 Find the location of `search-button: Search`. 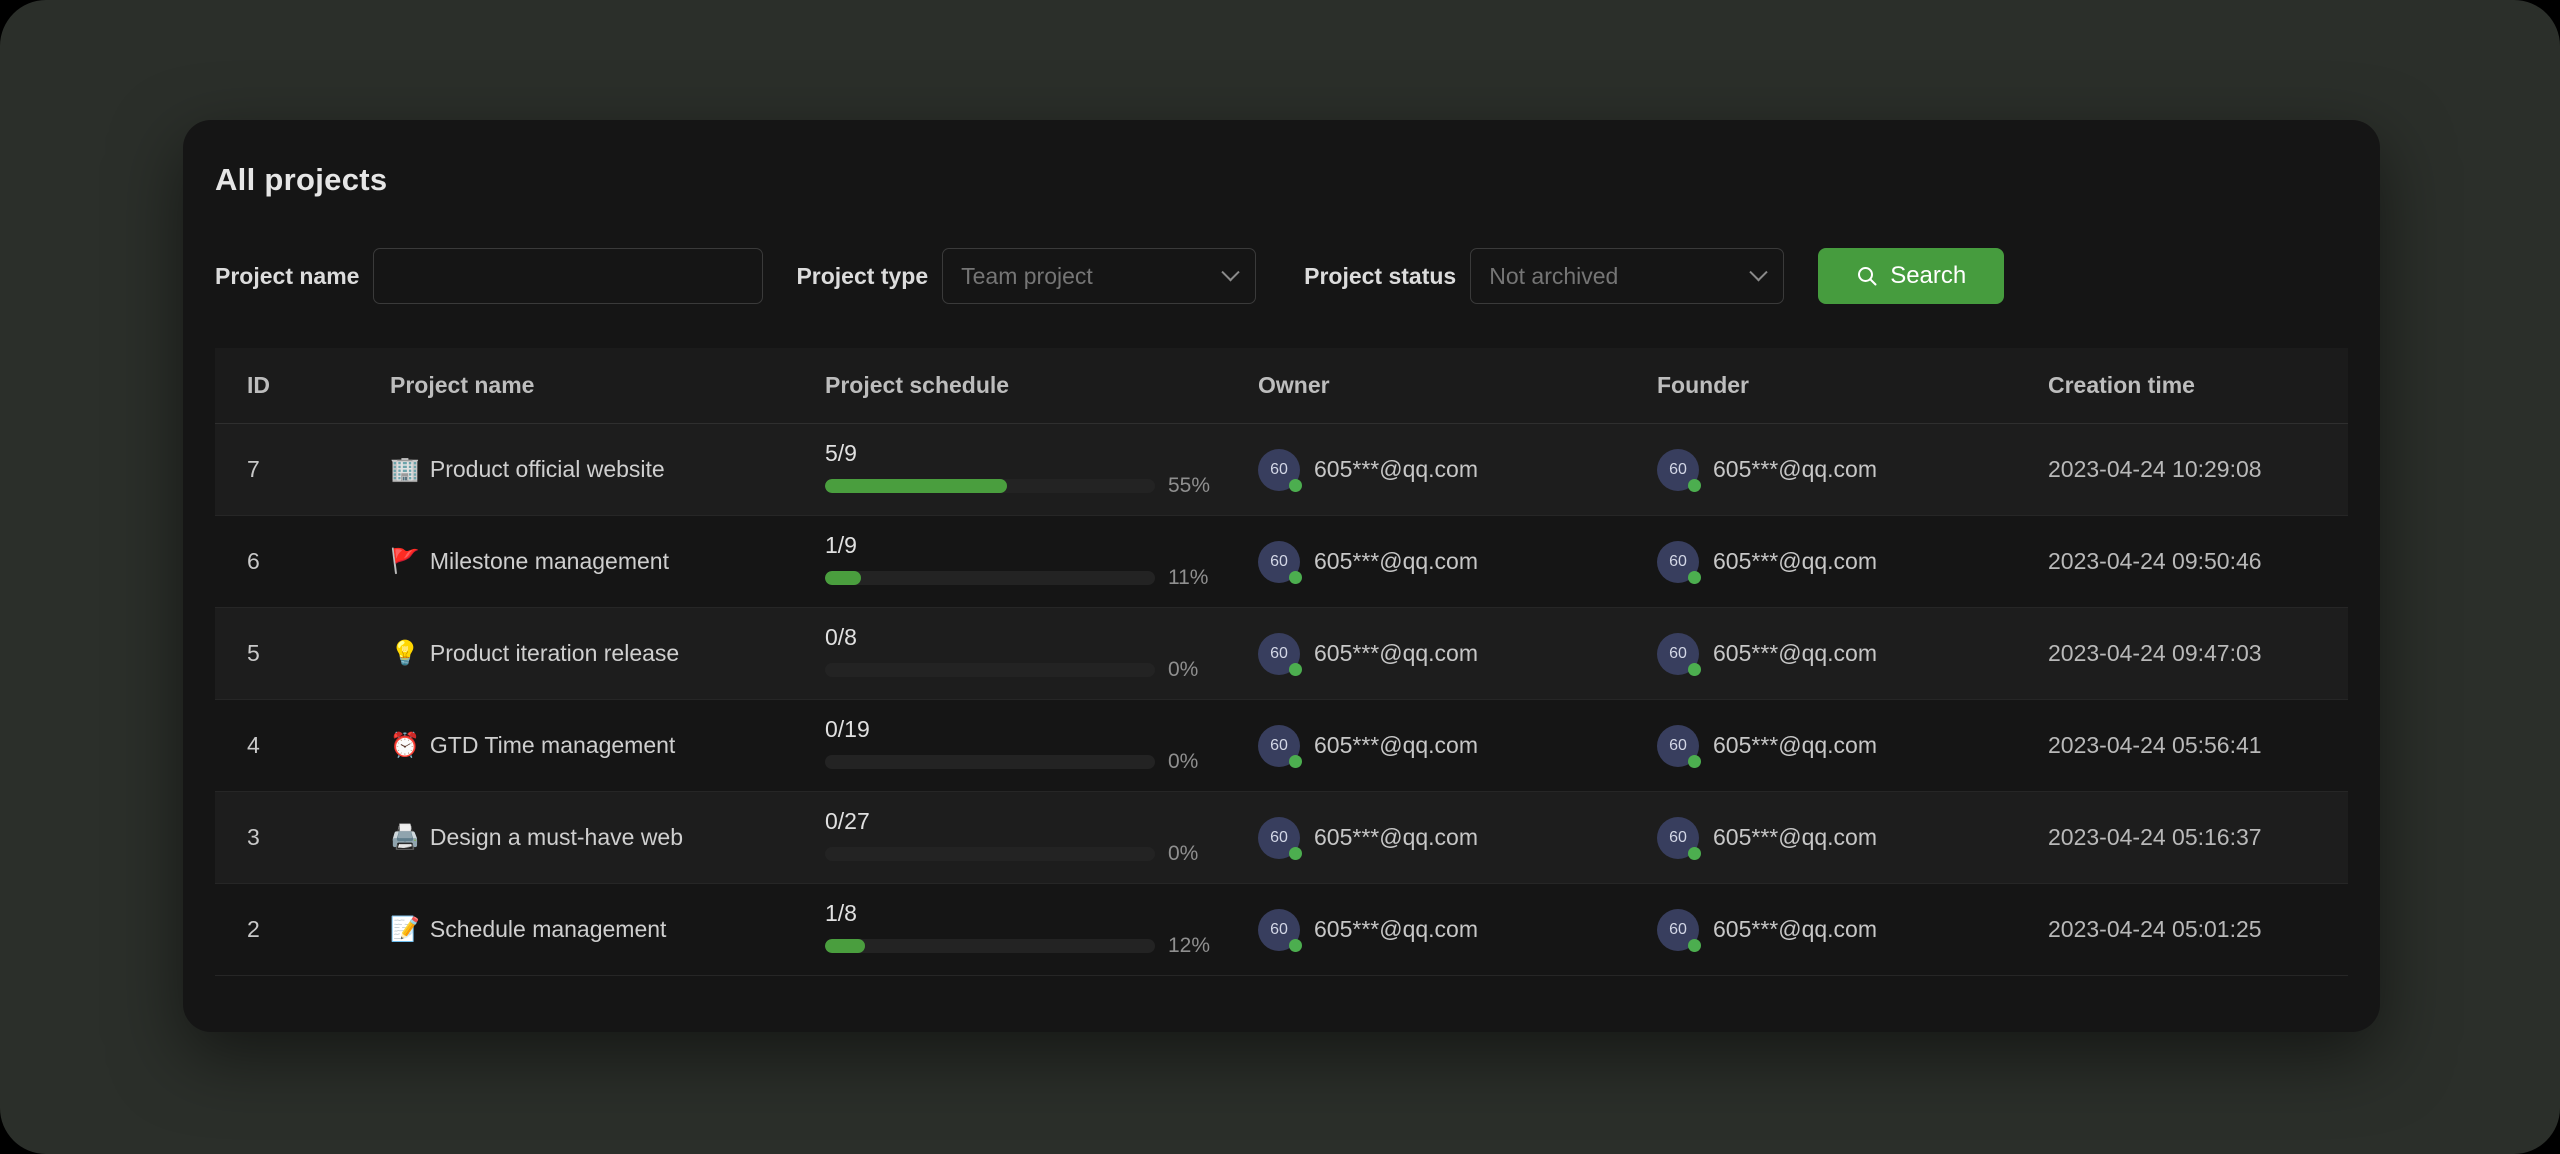

search-button: Search is located at coordinates (1911, 276).